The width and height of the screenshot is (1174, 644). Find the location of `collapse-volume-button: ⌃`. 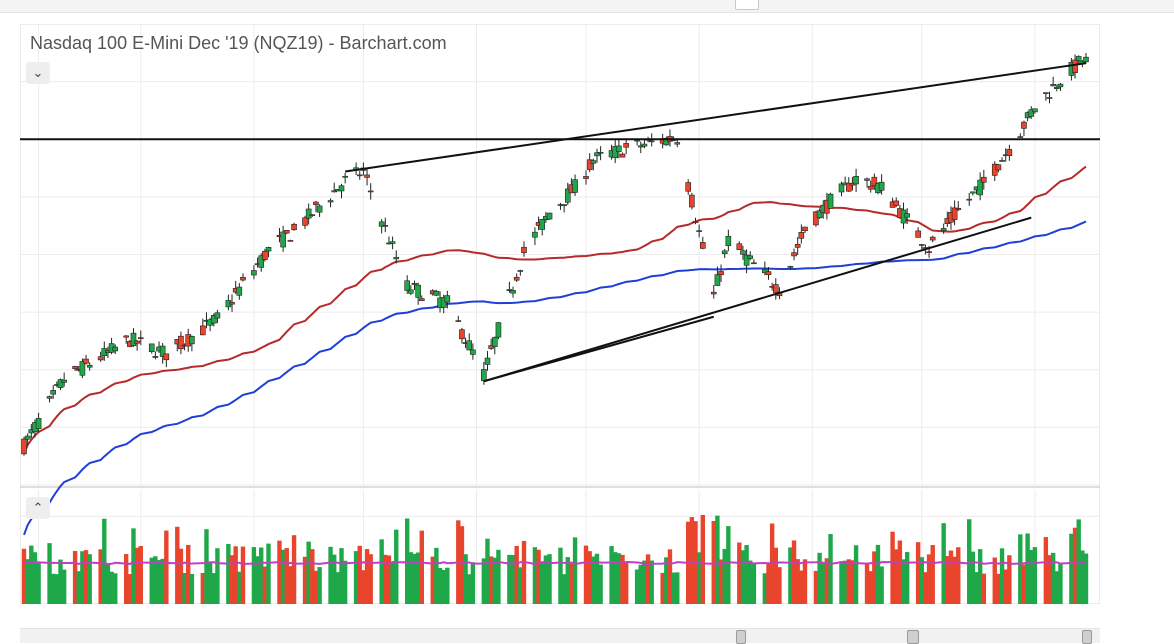

collapse-volume-button: ⌃ is located at coordinates (38, 508).